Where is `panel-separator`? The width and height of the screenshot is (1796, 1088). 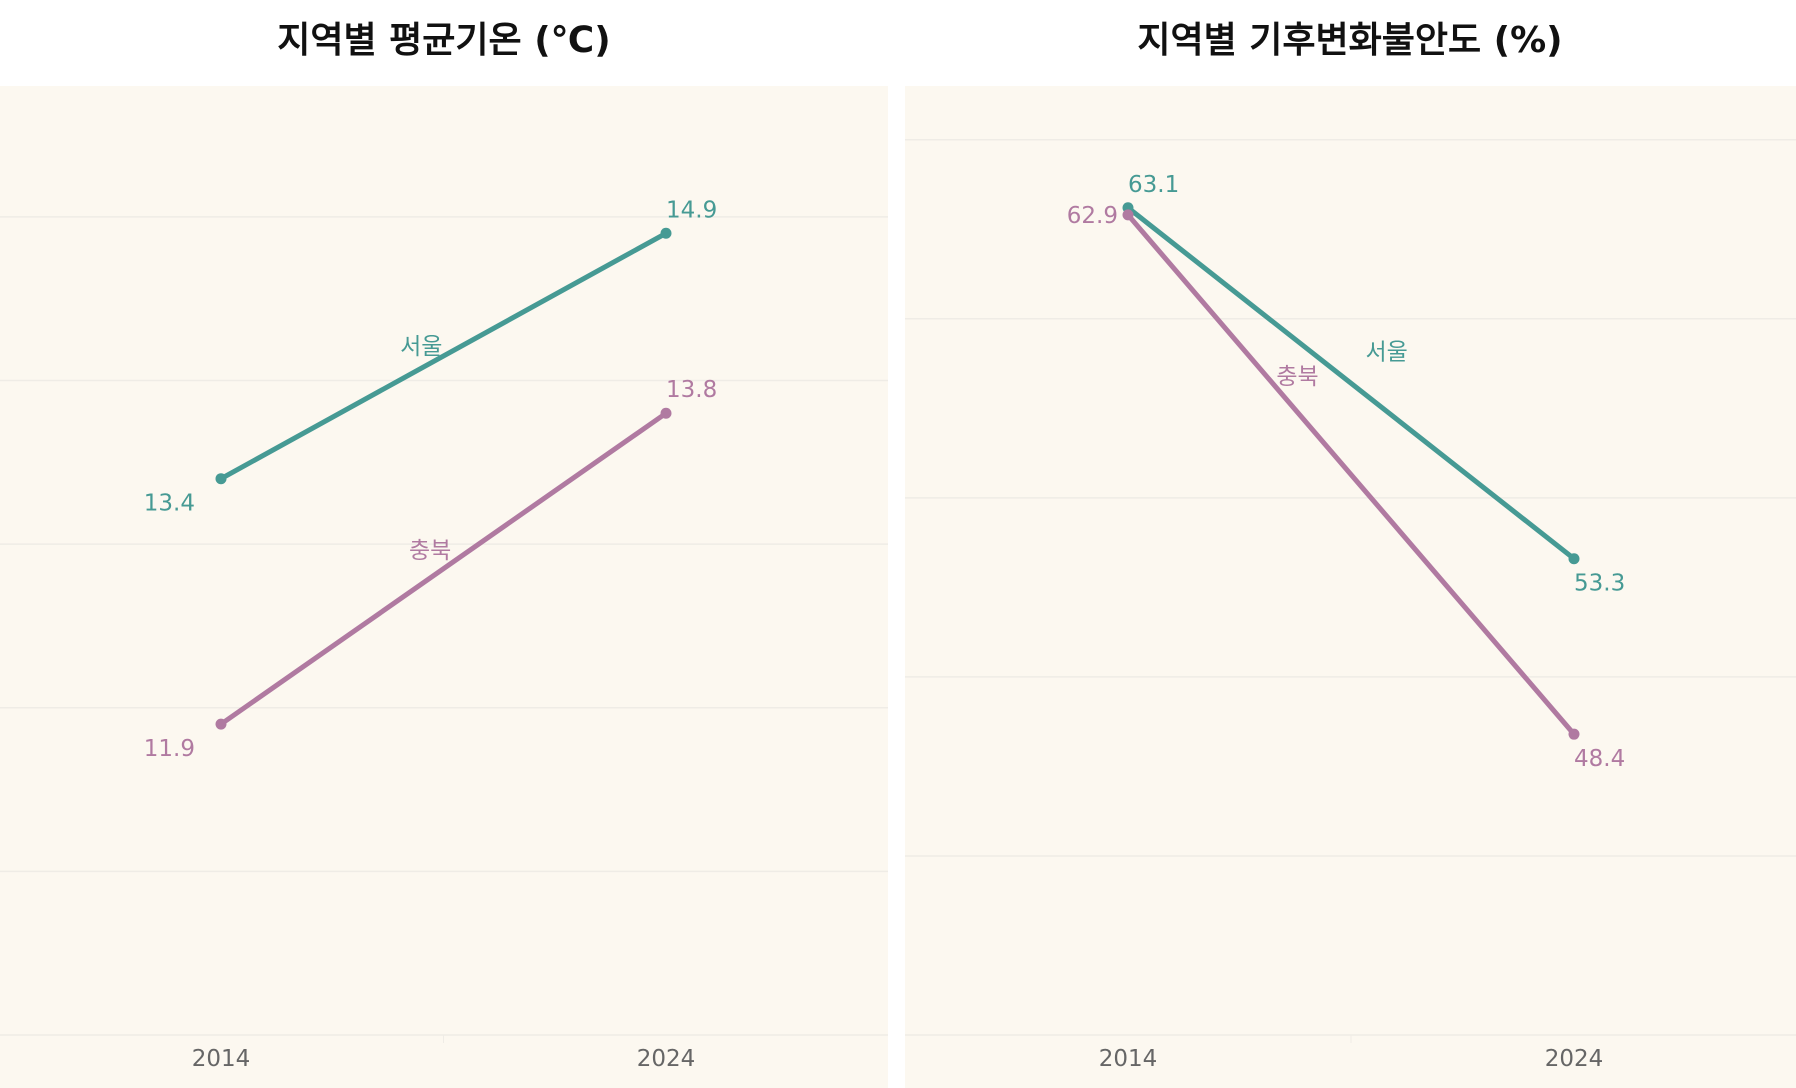
panel-separator is located at coordinates (896, 587).